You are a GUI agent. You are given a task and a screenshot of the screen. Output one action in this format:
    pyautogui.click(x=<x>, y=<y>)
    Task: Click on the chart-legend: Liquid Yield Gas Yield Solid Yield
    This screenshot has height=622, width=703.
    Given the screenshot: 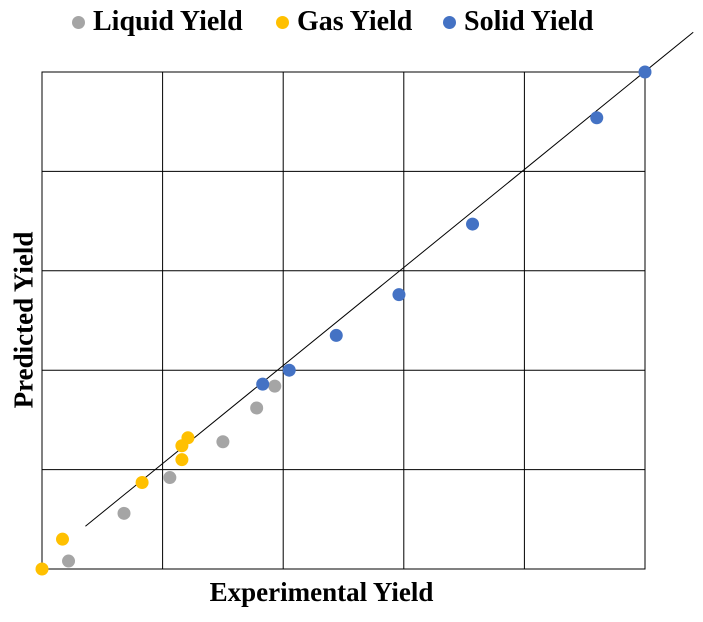 What is the action you would take?
    pyautogui.click(x=351, y=22)
    